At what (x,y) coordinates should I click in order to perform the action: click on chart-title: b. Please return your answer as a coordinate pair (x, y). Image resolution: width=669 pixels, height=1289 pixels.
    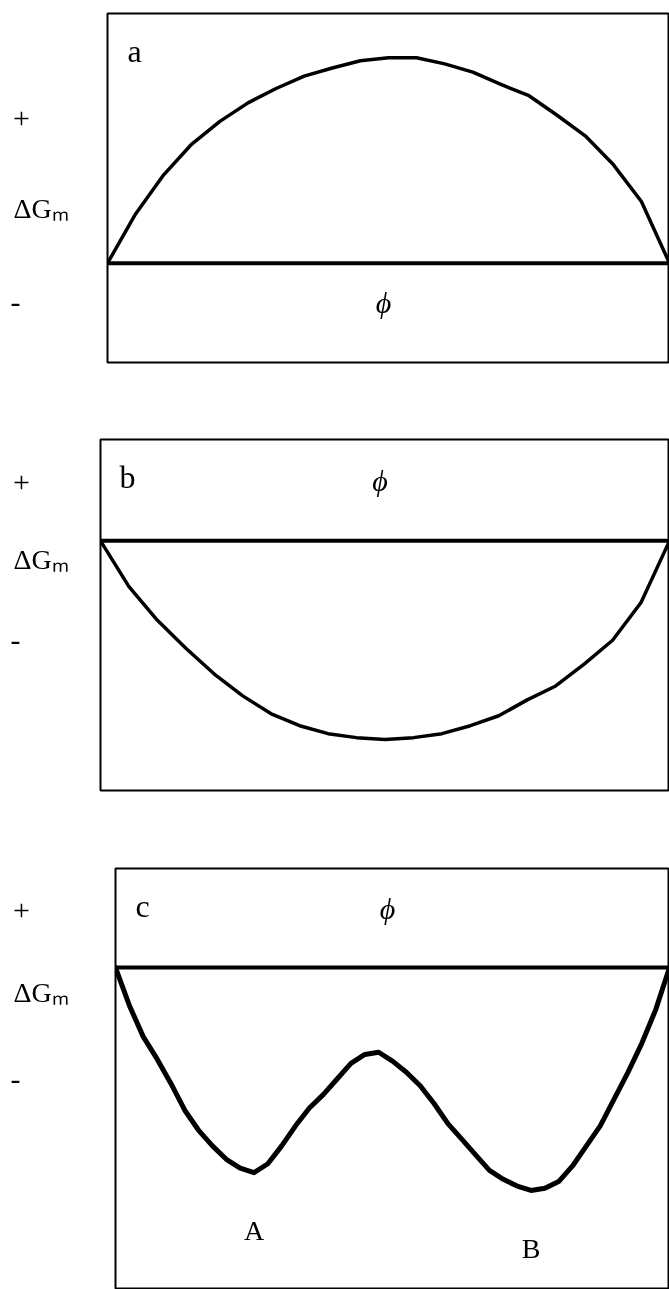
    Looking at the image, I should click on (127, 476).